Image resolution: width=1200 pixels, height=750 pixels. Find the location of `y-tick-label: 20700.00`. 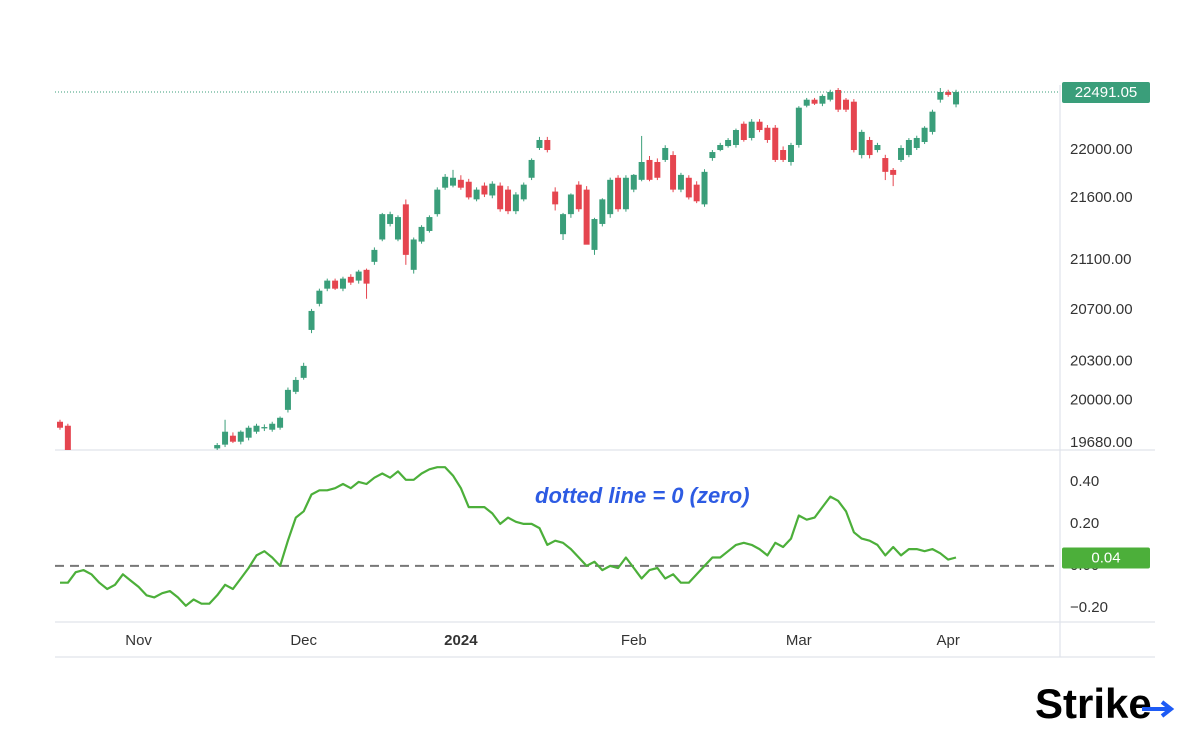

y-tick-label: 20700.00 is located at coordinates (1101, 309).